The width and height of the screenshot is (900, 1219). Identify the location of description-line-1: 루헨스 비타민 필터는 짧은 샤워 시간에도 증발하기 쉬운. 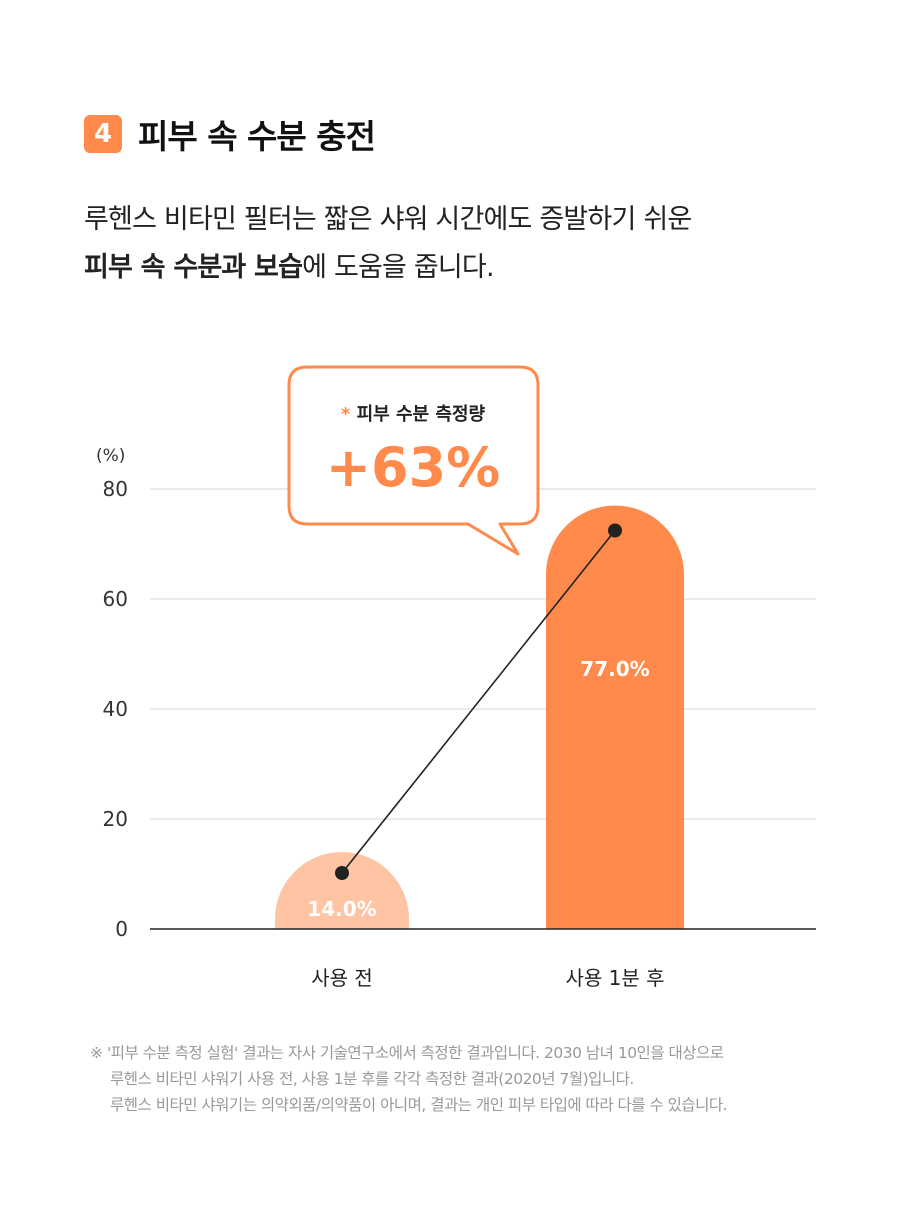
(388, 219).